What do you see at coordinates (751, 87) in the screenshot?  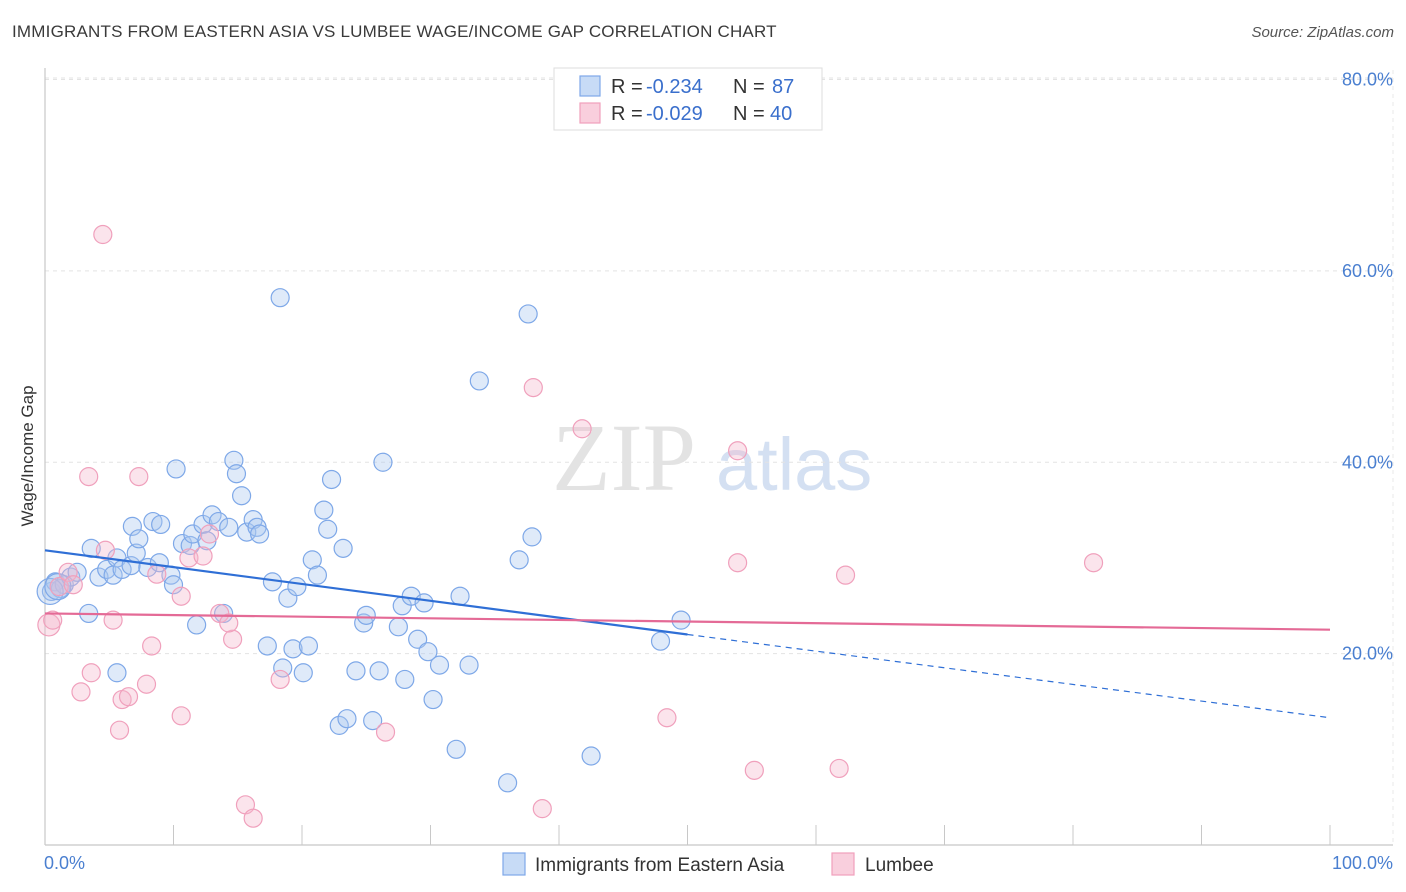 I see `legend-n-label-1: N =` at bounding box center [751, 87].